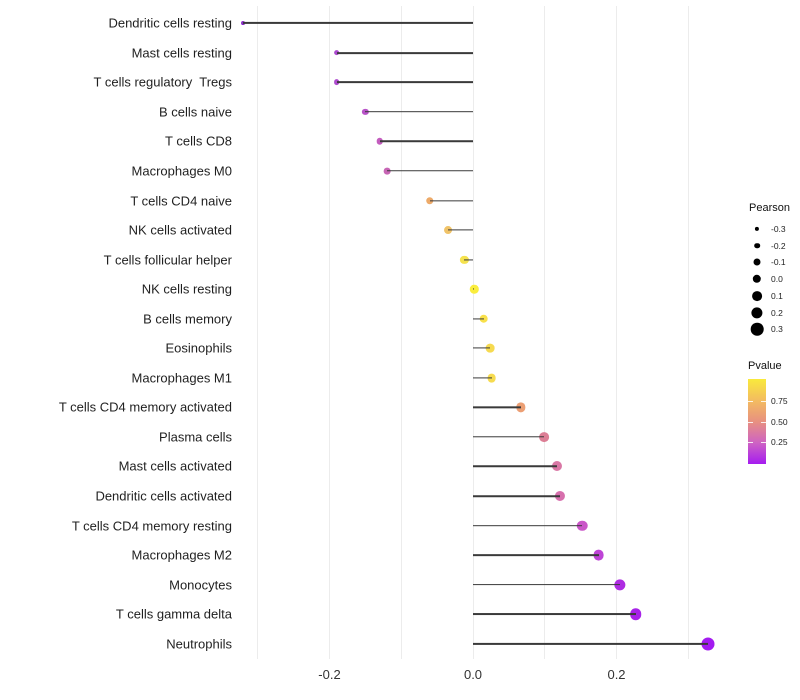 This screenshot has width=800, height=700. What do you see at coordinates (195, 437) in the screenshot?
I see `category-label: Plasma cells` at bounding box center [195, 437].